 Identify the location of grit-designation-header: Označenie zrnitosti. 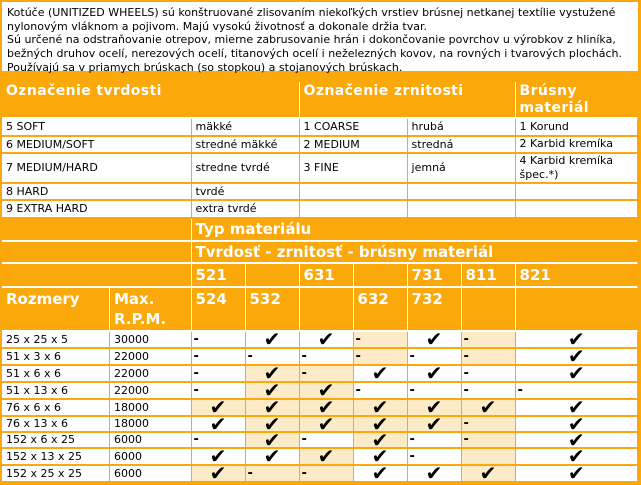
(407, 100).